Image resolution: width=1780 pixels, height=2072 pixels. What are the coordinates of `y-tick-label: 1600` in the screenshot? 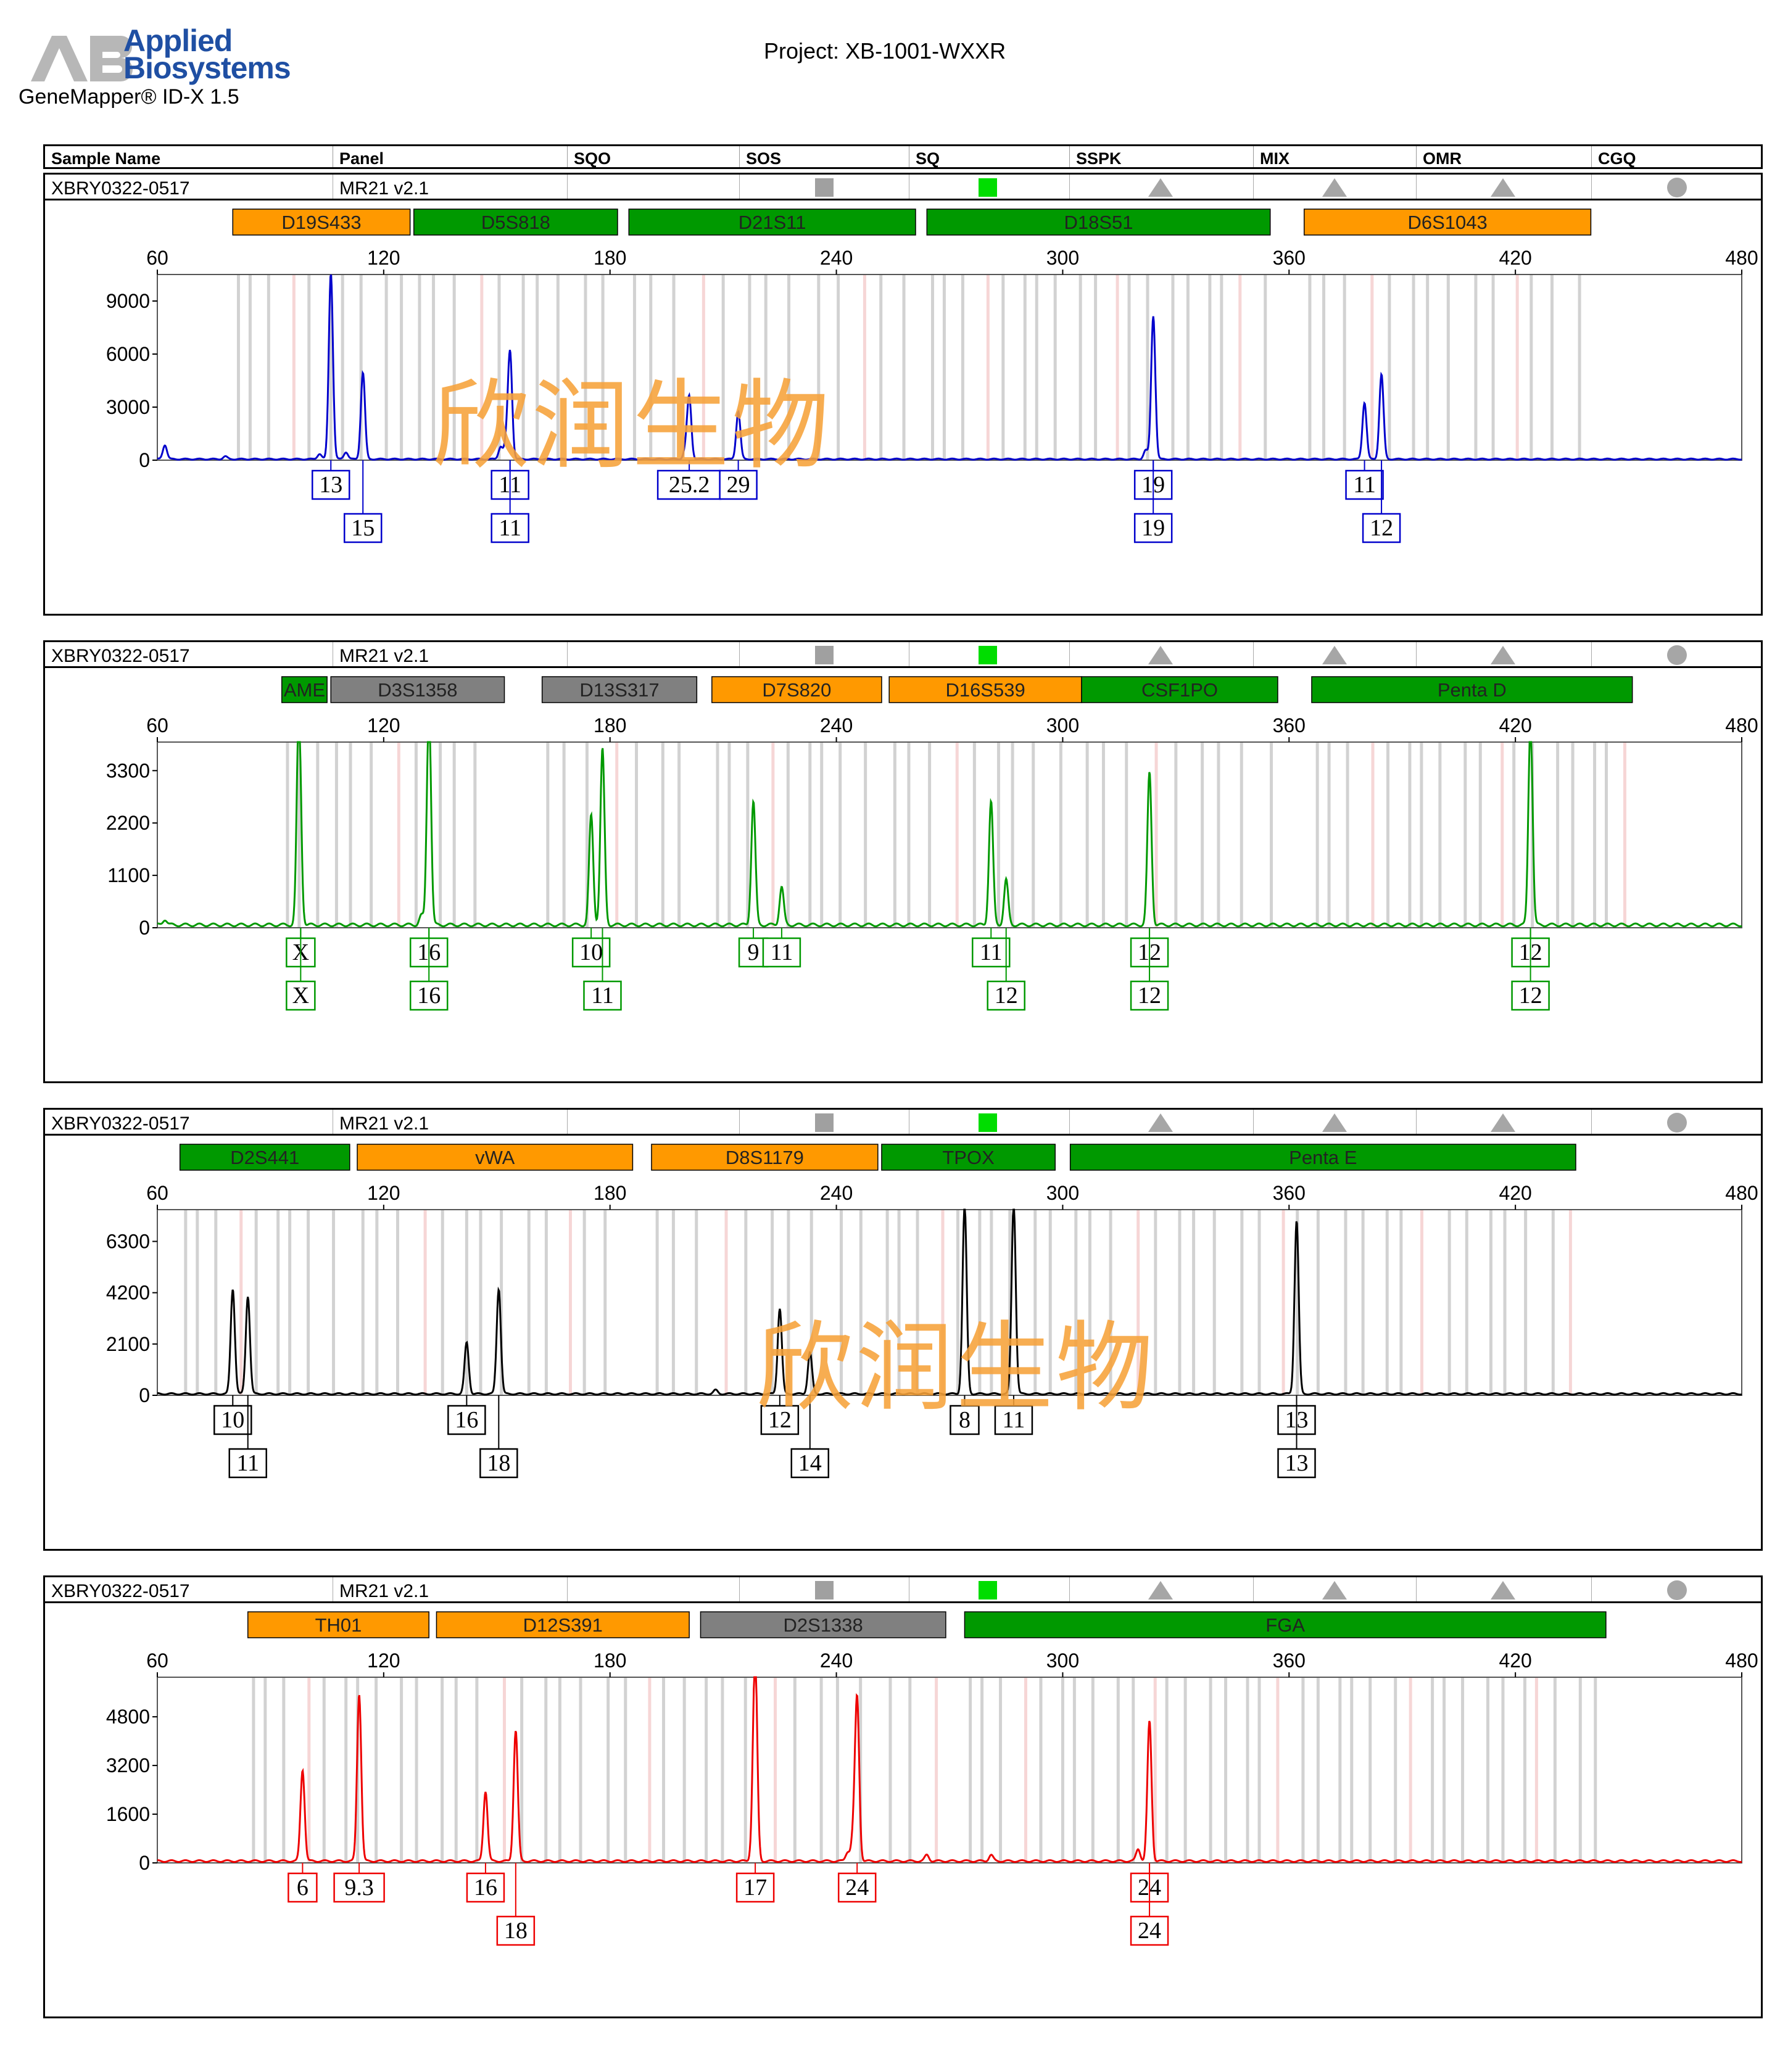 It's located at (128, 1814).